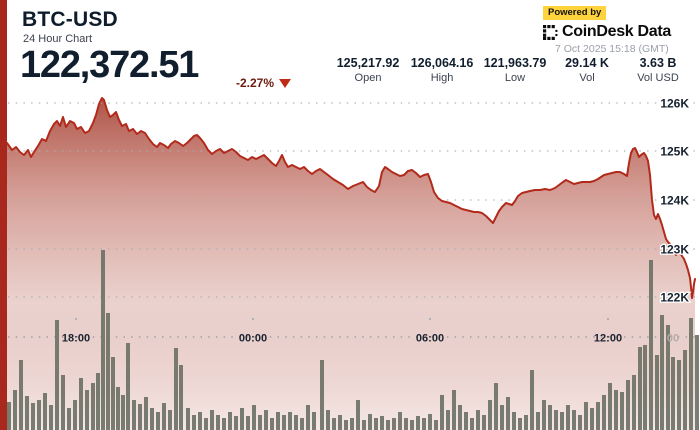 This screenshot has width=700, height=430. I want to click on coindesk-logo: CoinDesk Data, so click(607, 32).